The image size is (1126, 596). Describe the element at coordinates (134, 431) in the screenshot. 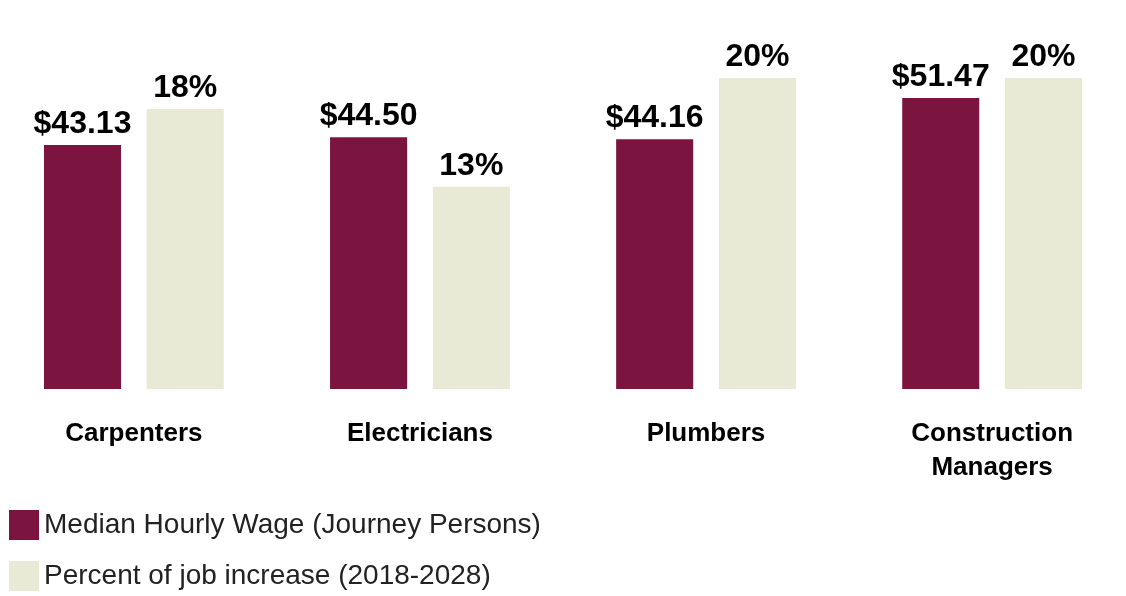

I see `x-tick-label: Carpenters` at that location.